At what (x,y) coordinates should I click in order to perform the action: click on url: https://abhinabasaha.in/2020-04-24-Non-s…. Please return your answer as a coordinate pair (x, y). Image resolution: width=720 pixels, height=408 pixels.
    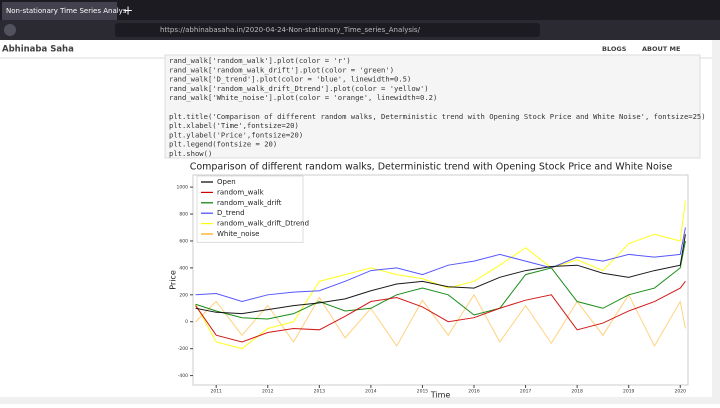
    Looking at the image, I should click on (290, 30).